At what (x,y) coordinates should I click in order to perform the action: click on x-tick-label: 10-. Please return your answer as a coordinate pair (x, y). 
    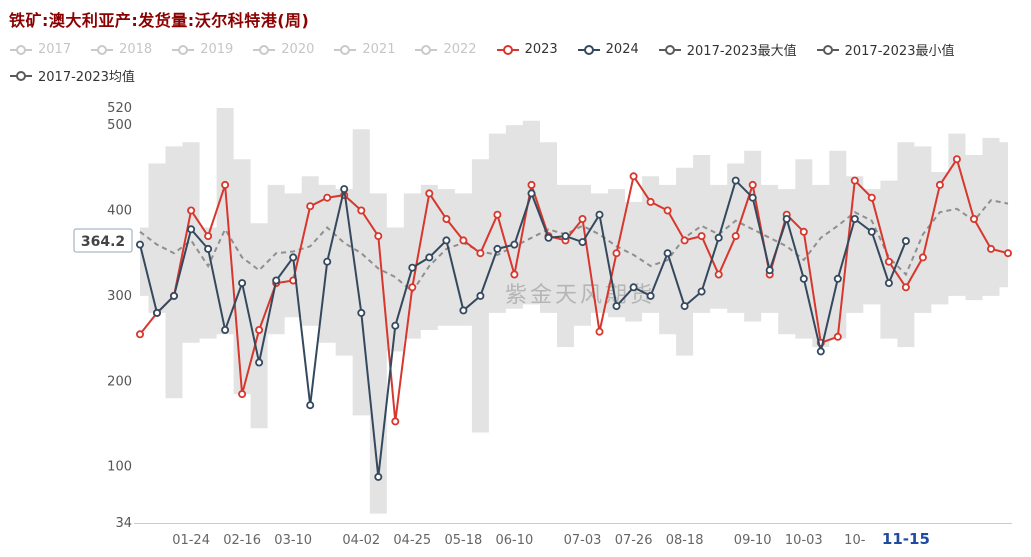
    Looking at the image, I should click on (855, 540).